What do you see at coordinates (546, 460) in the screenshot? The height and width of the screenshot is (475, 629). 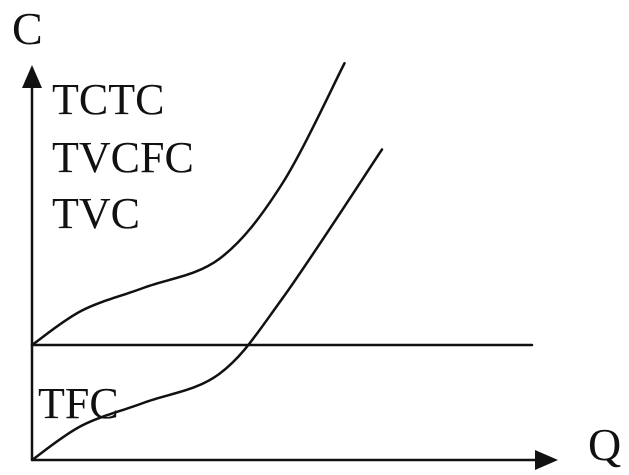 I see `x-axis-arrow-icon` at bounding box center [546, 460].